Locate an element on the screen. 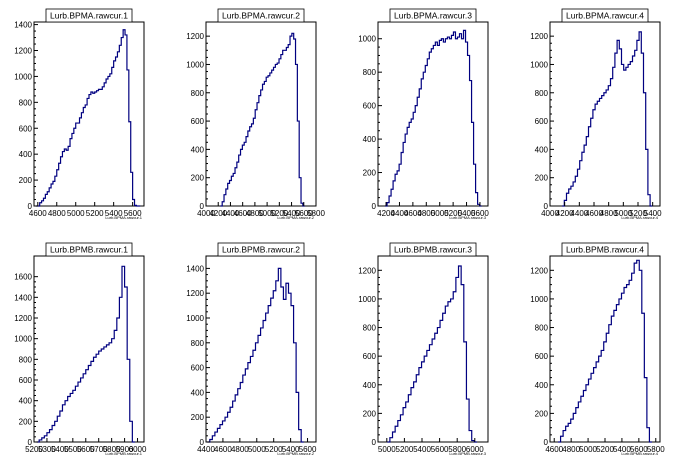  x-tick-label: 5700 is located at coordinates (99, 449).